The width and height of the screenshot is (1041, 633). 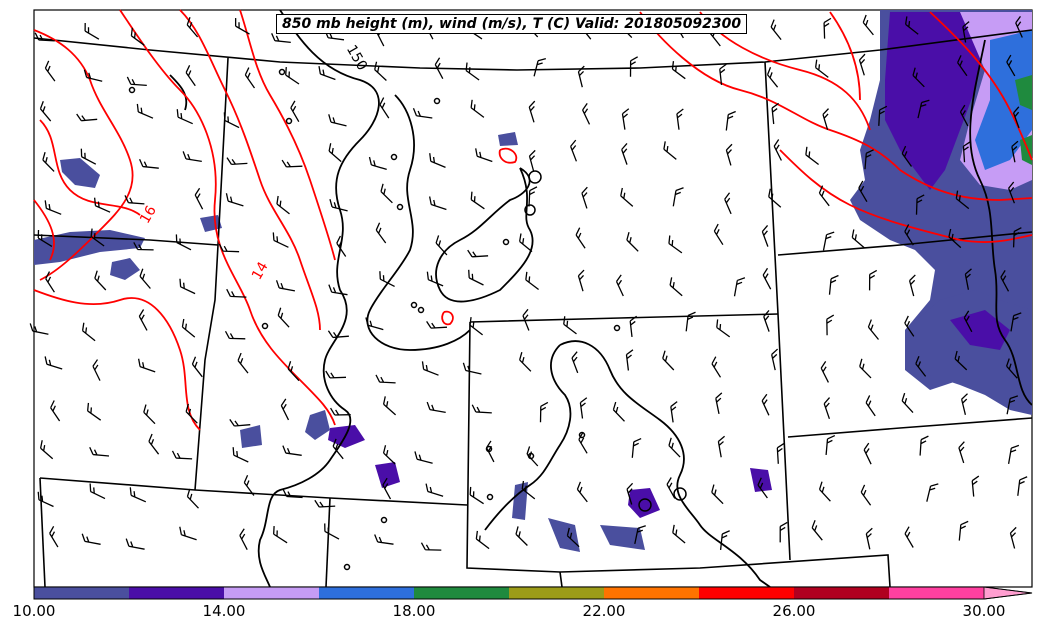 I want to click on height-contour-south, so click(x=665, y=464).